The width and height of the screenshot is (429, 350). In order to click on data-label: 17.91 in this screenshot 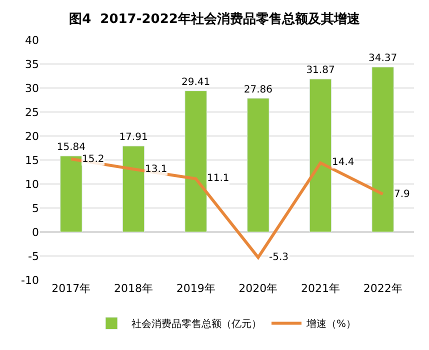, I will do `click(133, 138)`.